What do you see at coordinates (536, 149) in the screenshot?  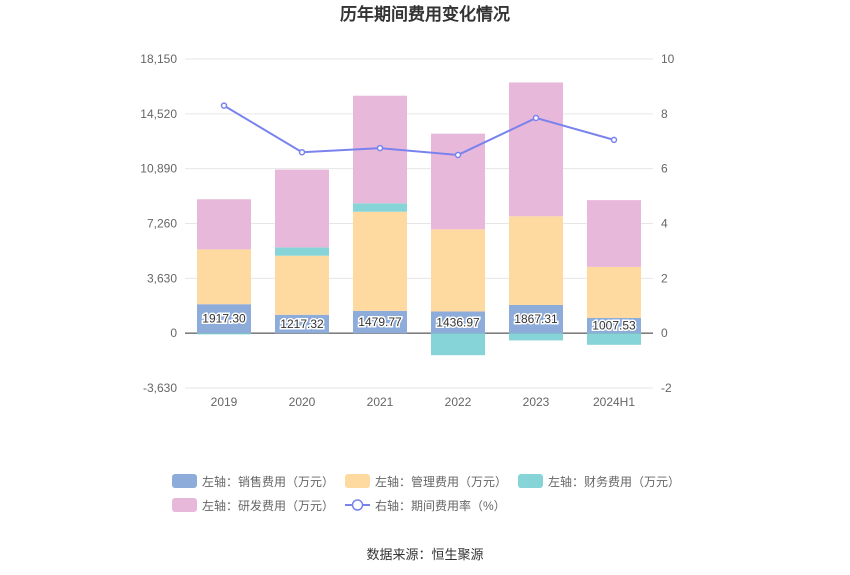 I see `bar-series-3-2023` at bounding box center [536, 149].